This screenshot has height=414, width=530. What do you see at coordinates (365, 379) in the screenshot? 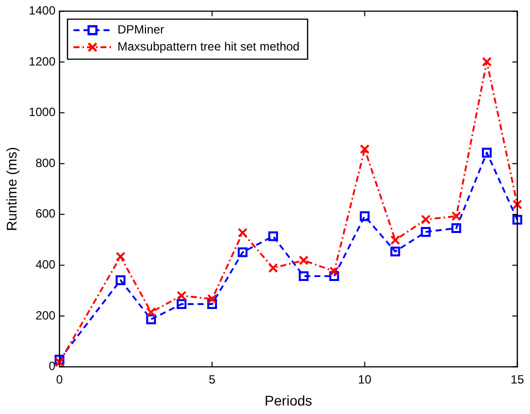
I see `x-tick-label: 10` at bounding box center [365, 379].